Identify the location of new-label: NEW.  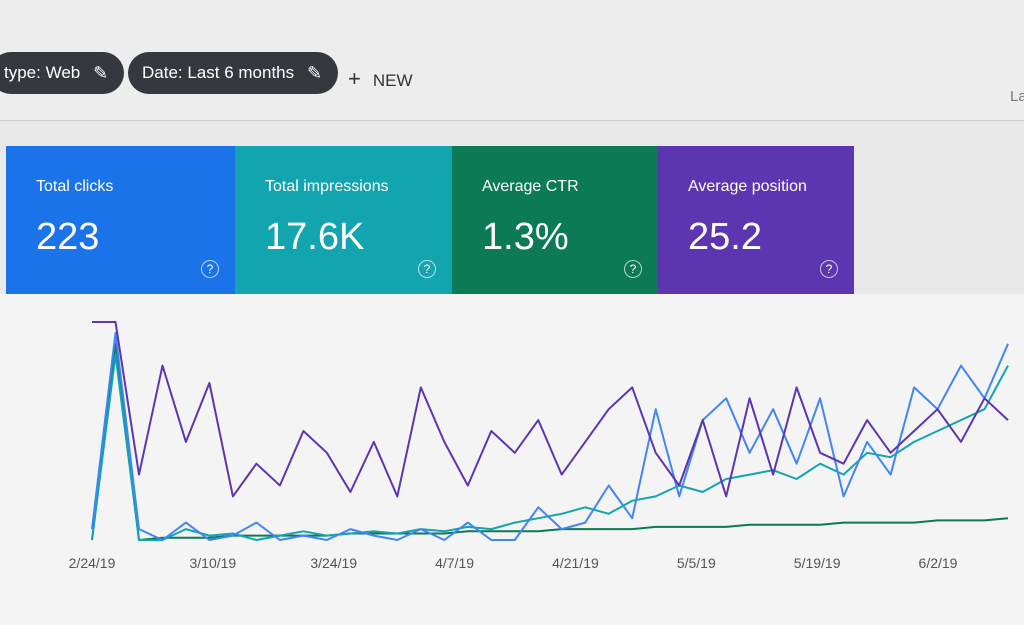
(392, 80).